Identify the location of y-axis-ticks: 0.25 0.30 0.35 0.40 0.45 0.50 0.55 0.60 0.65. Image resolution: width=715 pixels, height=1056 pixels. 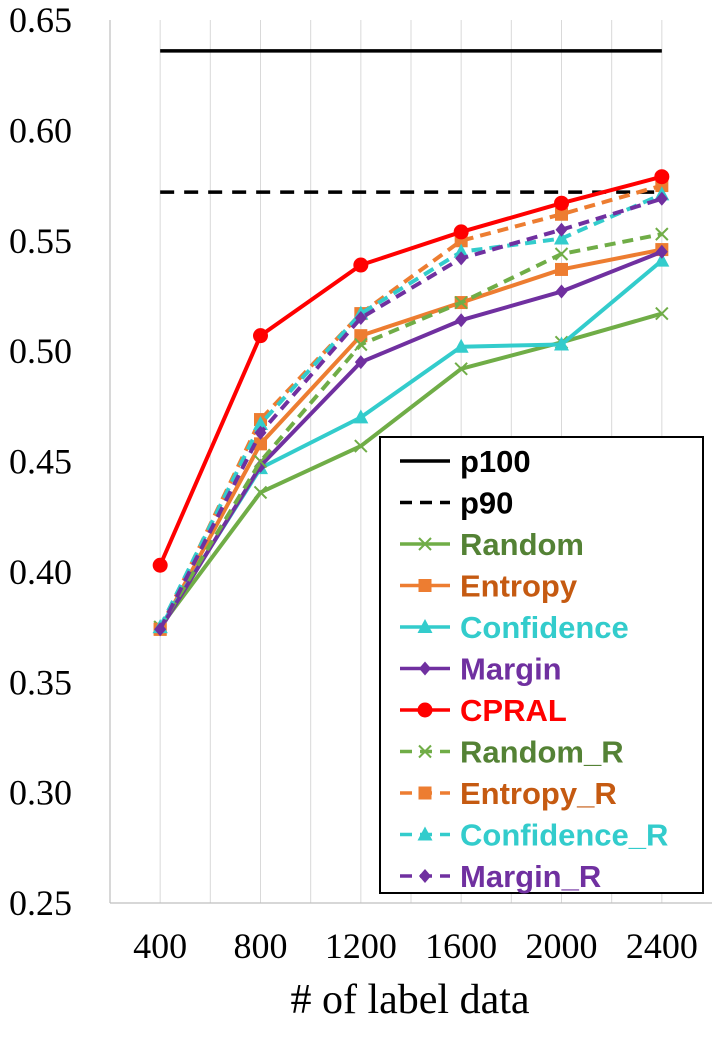
(40, 461).